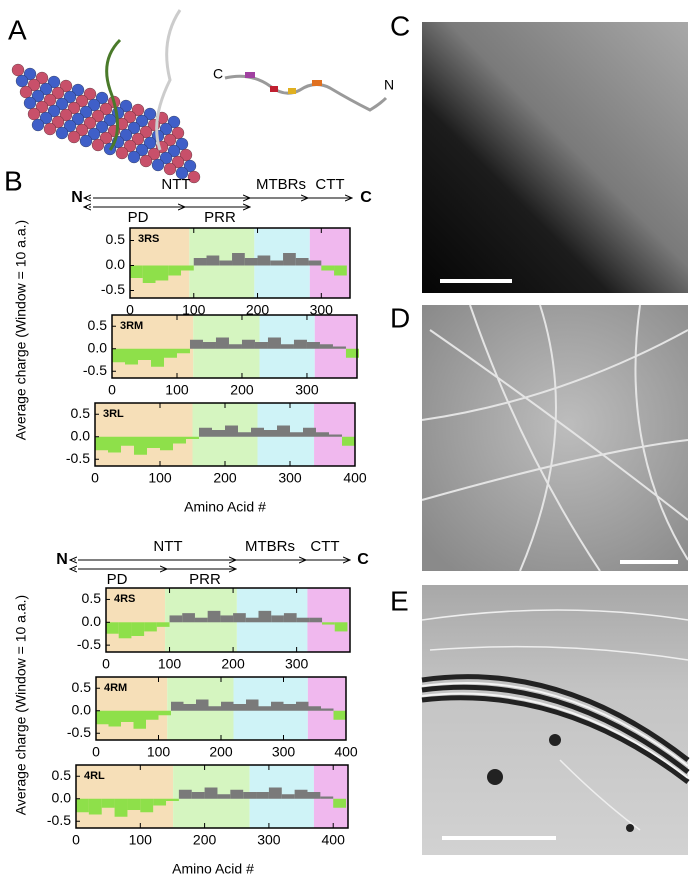 The height and width of the screenshot is (881, 693). Describe the element at coordinates (555, 720) in the screenshot. I see `fibers-e` at that location.